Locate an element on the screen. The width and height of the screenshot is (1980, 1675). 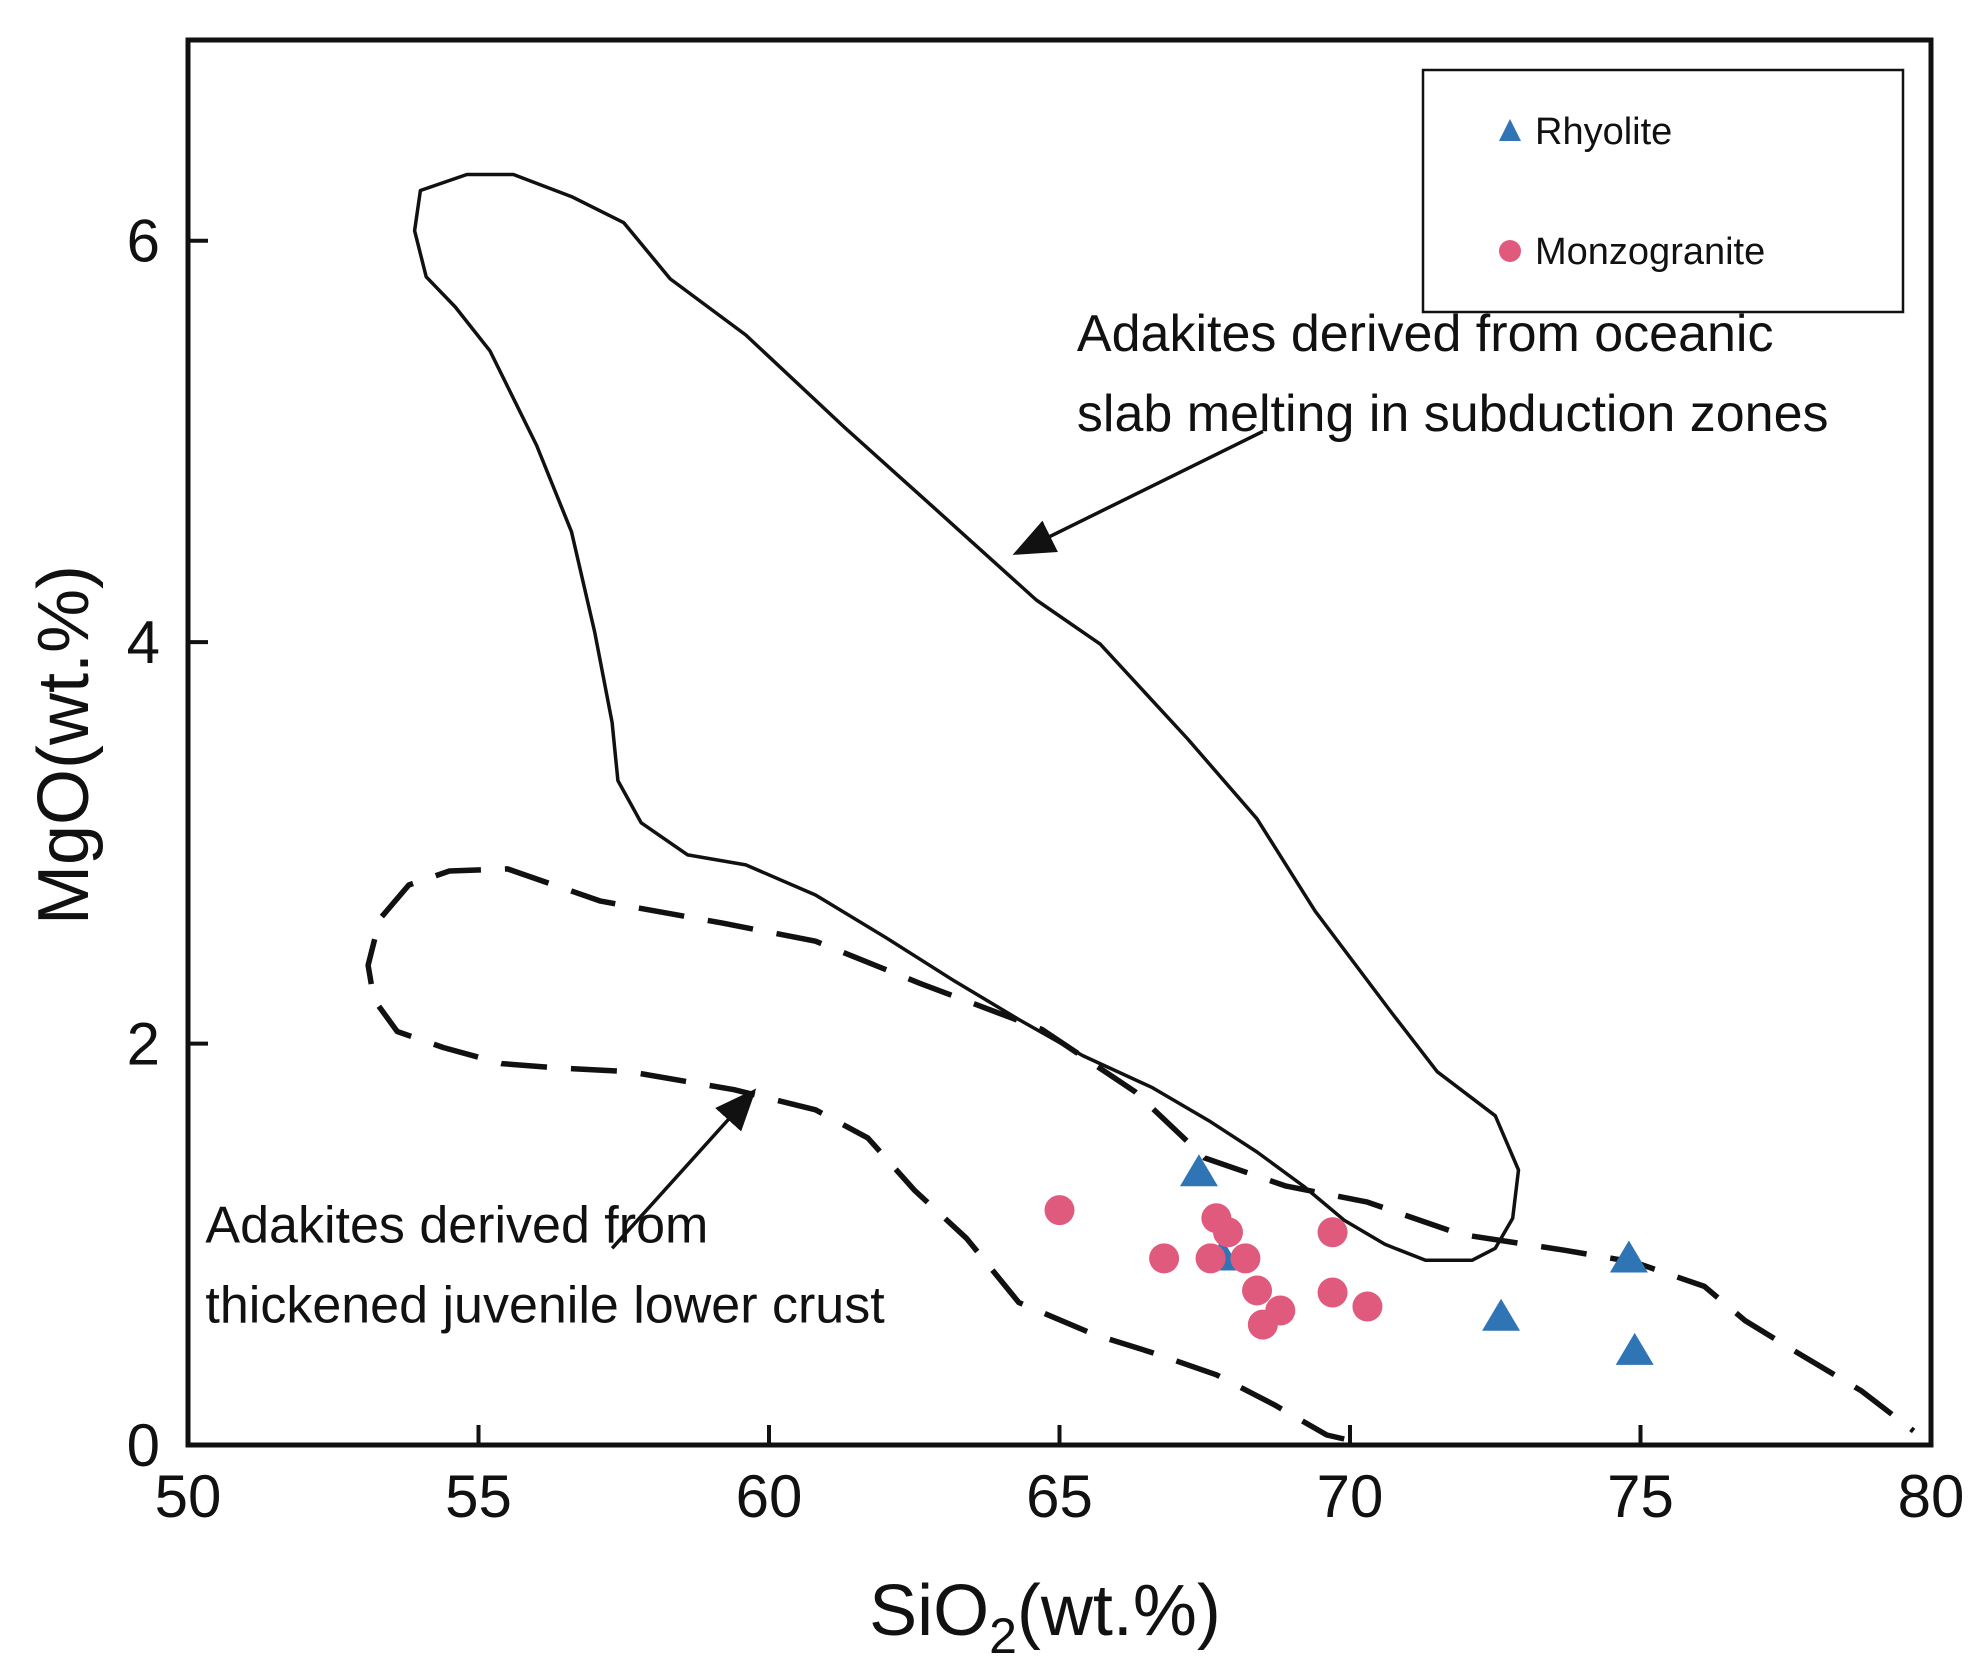
legend: Rhyolite Monzogranite is located at coordinates (1663, 191).